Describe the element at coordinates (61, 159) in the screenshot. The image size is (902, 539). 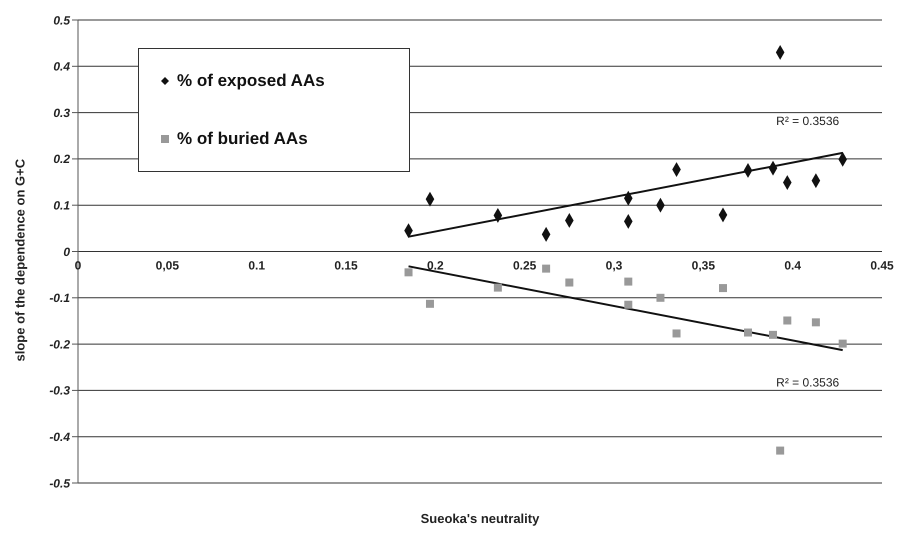
I see `y-tick-label: 0.2` at that location.